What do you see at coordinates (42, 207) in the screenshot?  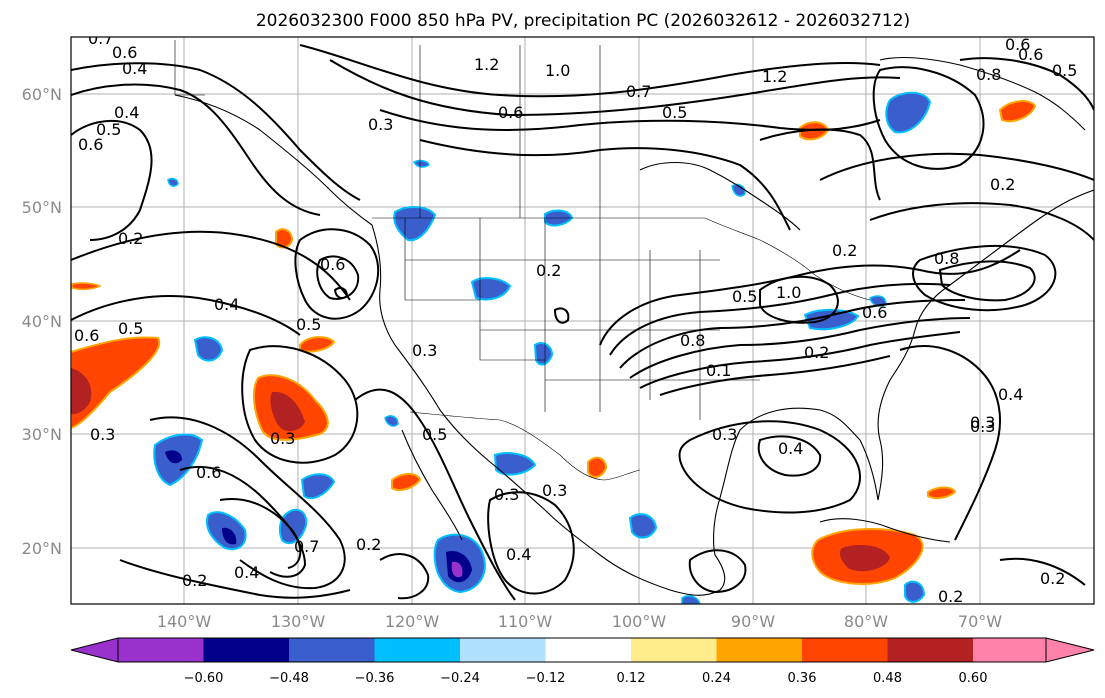 I see `lat-label: 50°N` at bounding box center [42, 207].